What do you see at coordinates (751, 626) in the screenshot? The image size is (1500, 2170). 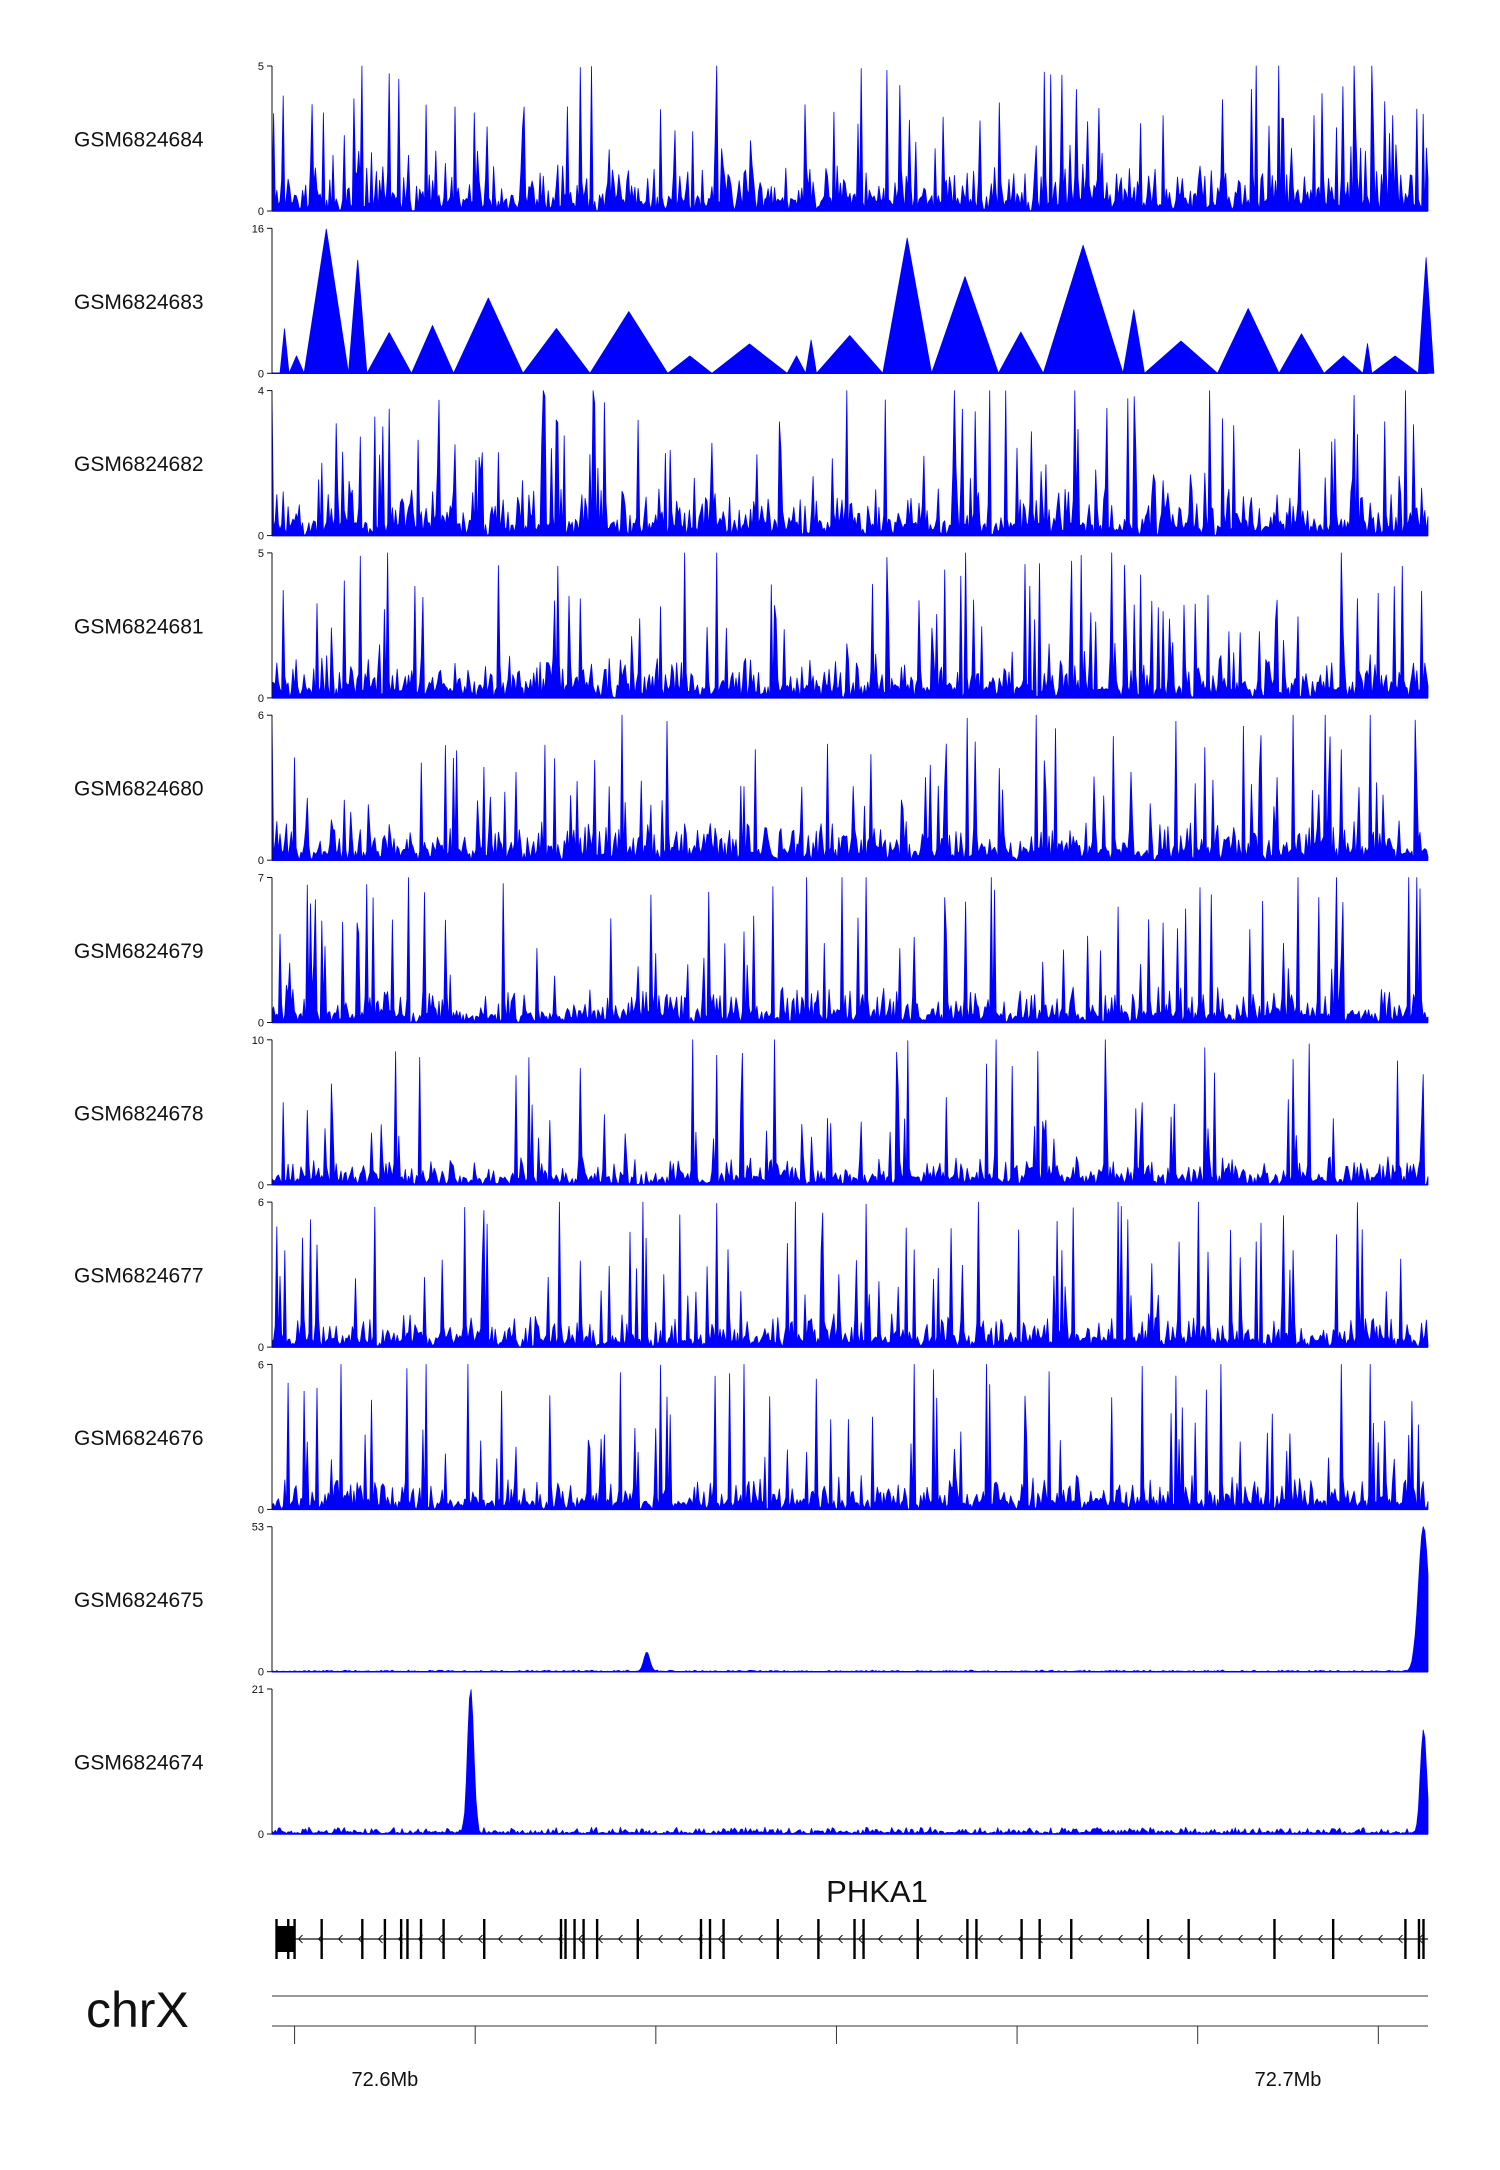 I see `track-GSM6824681: 5 0 GSM6824681` at bounding box center [751, 626].